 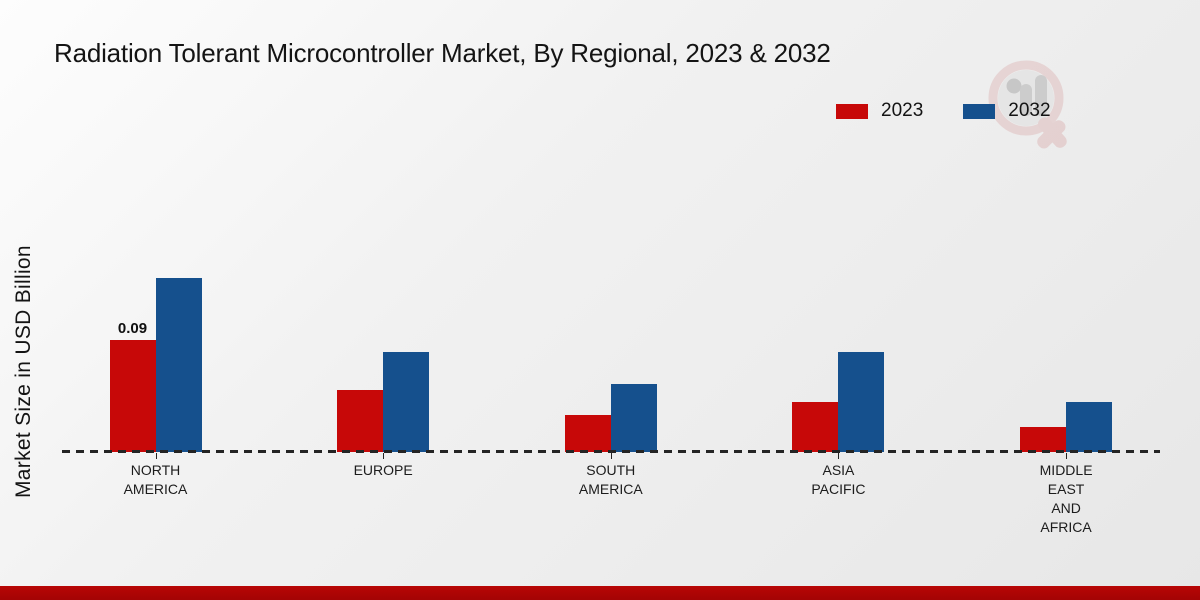 I want to click on bar-2023-europe, so click(x=360, y=421).